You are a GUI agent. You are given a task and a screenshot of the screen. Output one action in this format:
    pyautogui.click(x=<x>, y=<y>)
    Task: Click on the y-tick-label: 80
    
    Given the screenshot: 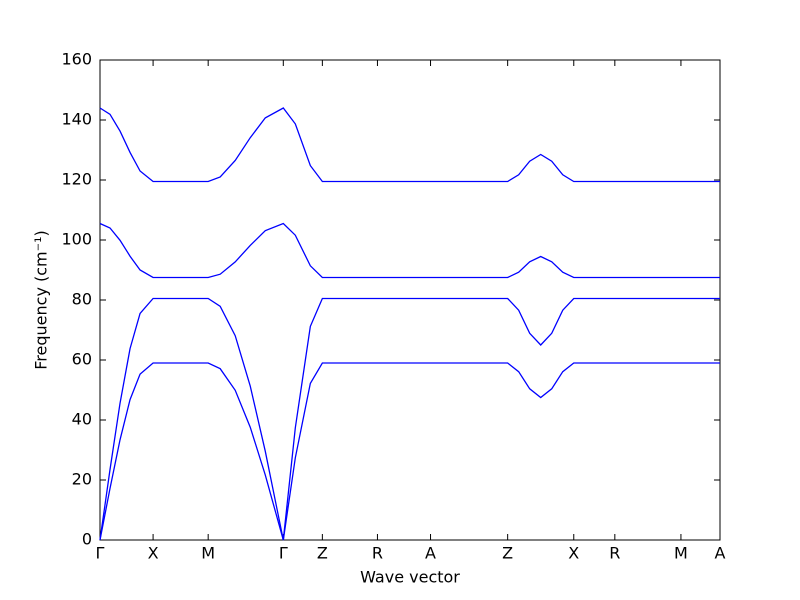 What is the action you would take?
    pyautogui.click(x=82, y=299)
    